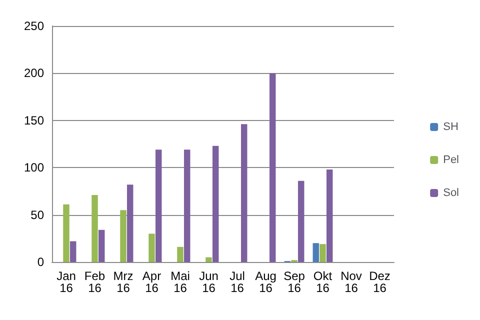  Describe the element at coordinates (451, 193) in the screenshot. I see `legend-label: Sol` at that location.